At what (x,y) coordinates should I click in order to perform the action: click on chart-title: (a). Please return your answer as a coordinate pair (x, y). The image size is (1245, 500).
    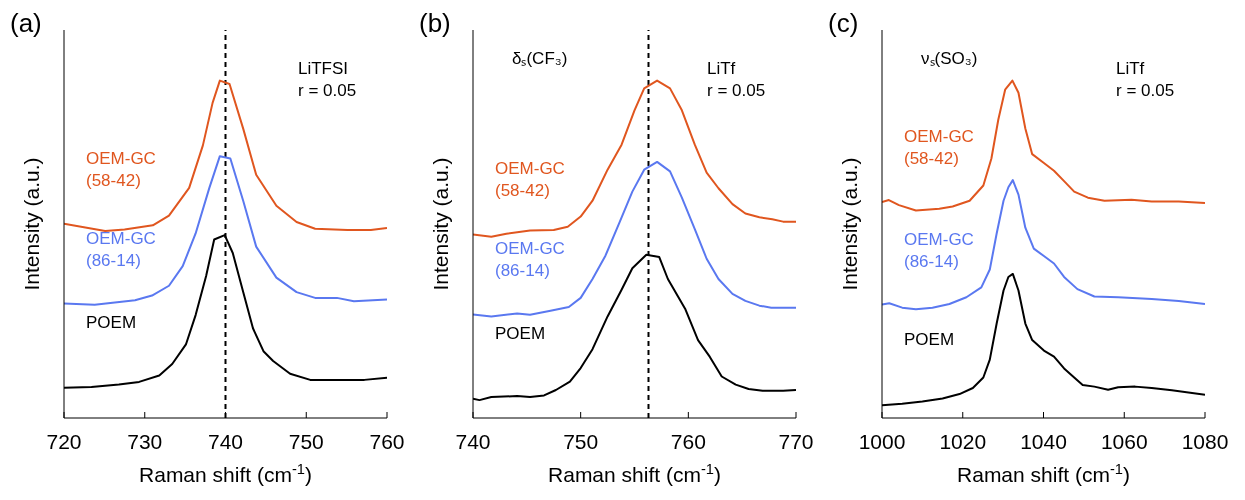
    Looking at the image, I should click on (26, 23).